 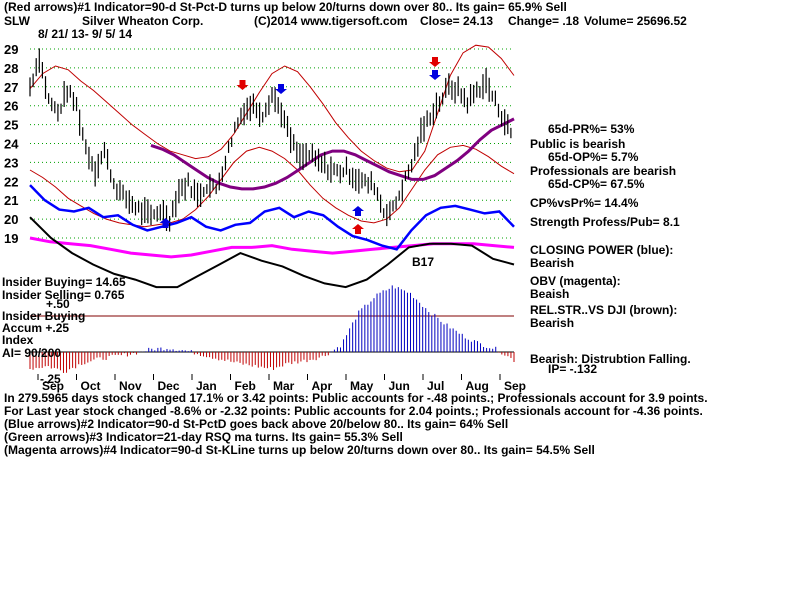 I want to click on close-value: Close= 24.13, so click(x=457, y=21).